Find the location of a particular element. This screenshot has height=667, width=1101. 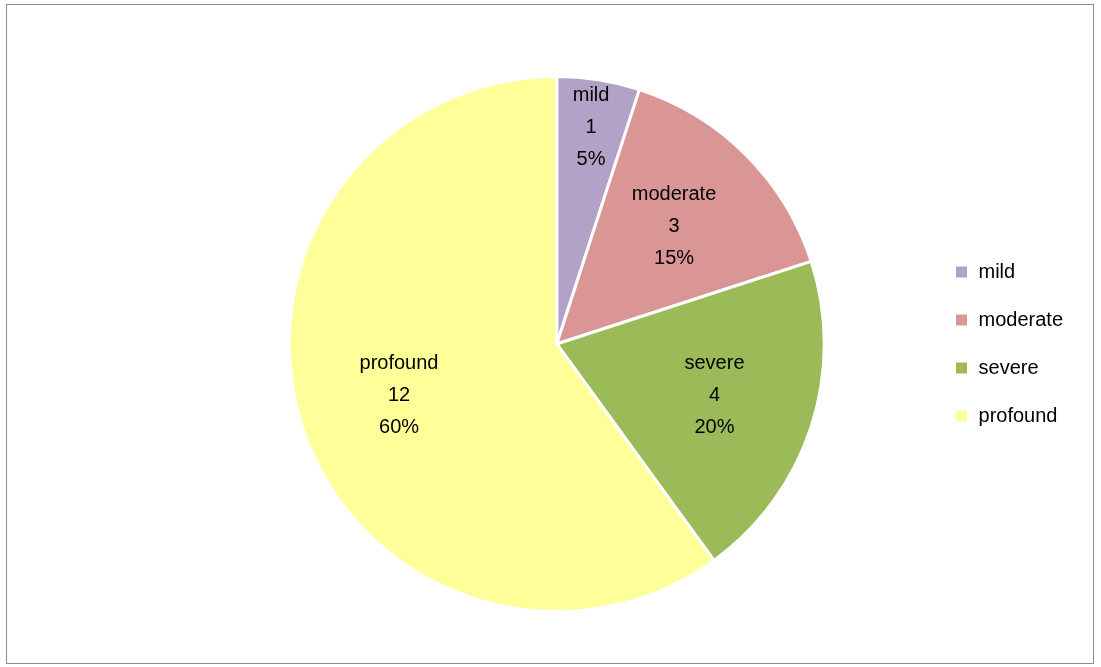

data-label: 4 20% is located at coordinates (714, 409).